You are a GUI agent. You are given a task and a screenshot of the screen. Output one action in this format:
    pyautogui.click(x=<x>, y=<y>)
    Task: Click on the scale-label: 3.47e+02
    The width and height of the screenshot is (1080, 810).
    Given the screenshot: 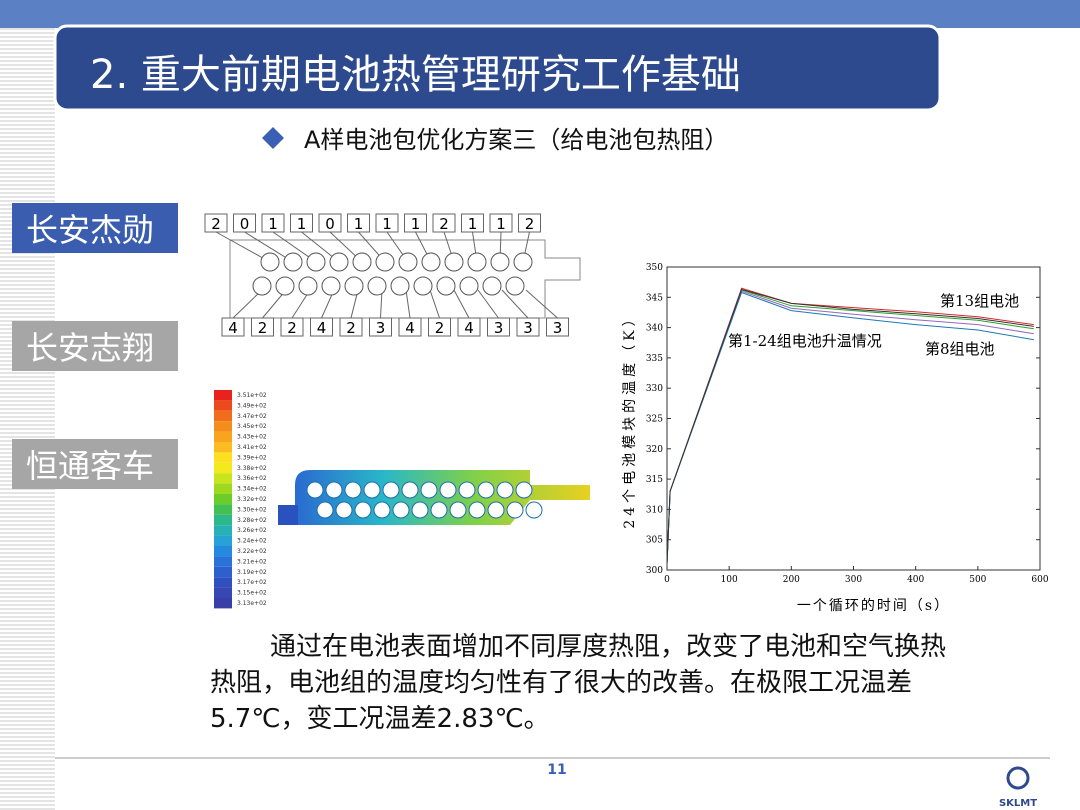 What is the action you would take?
    pyautogui.click(x=252, y=416)
    